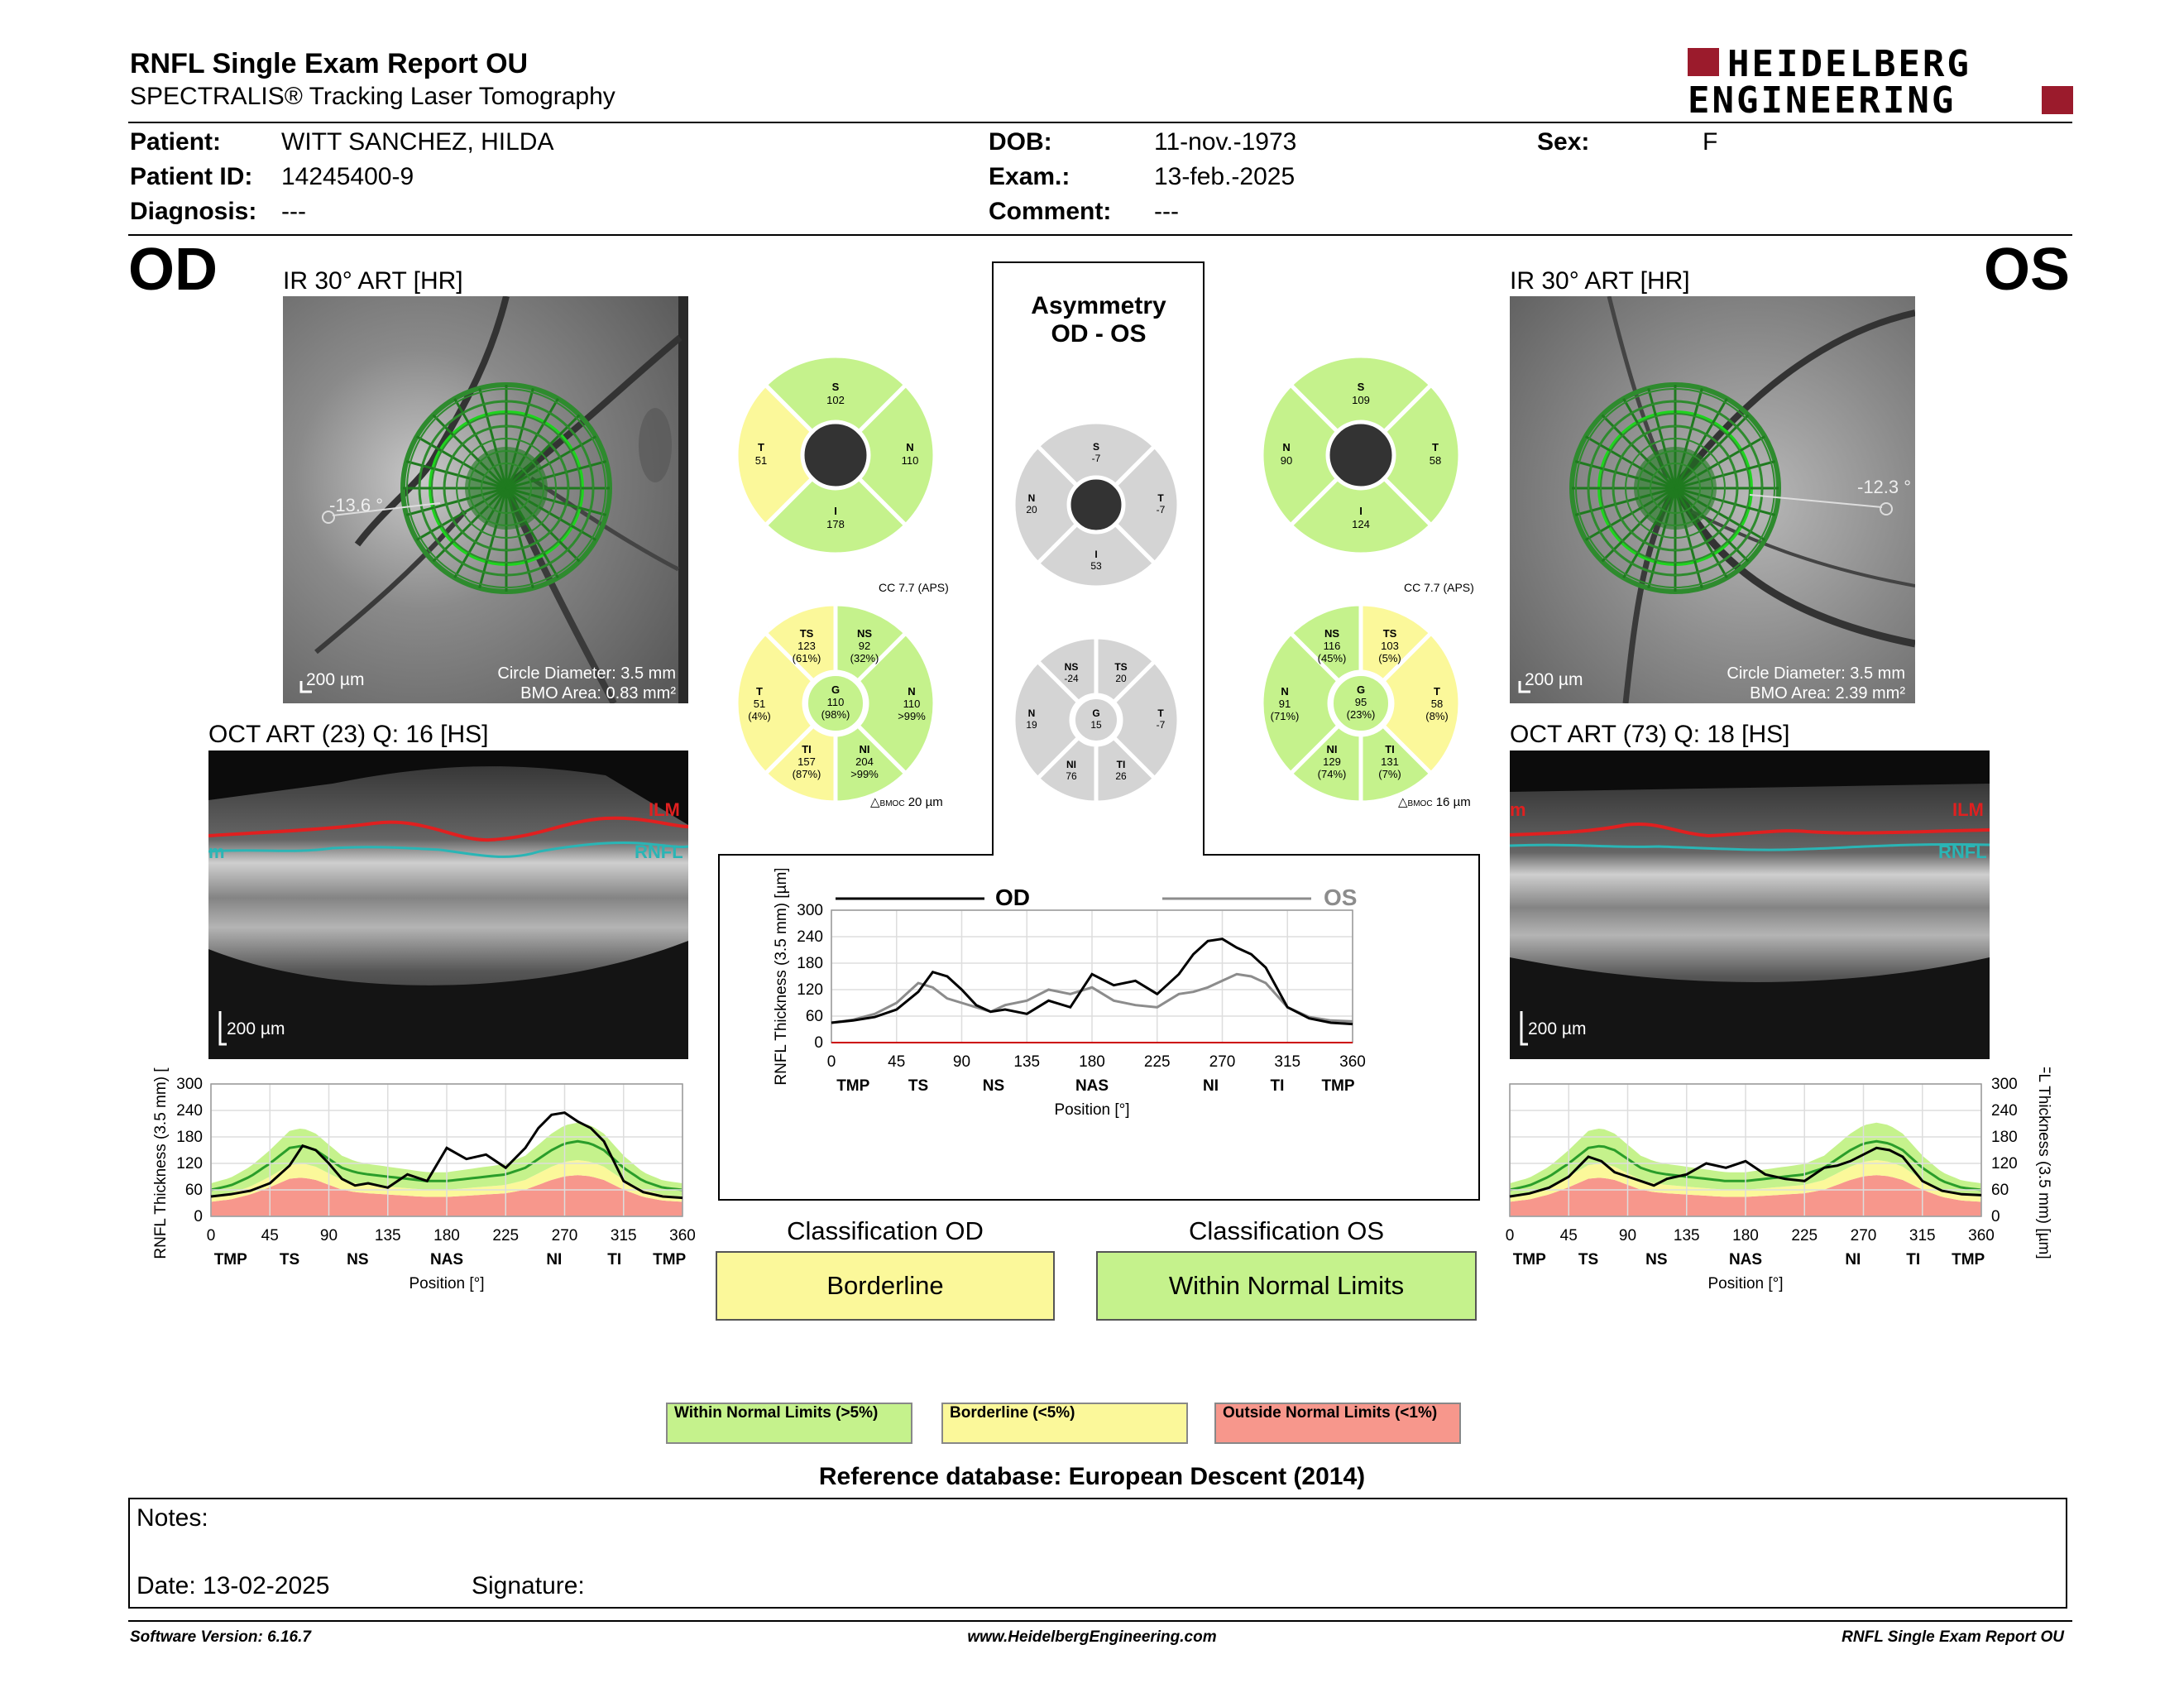 The image size is (2184, 1688). I want to click on diagnosis-label: Diagnosis:, so click(193, 211).